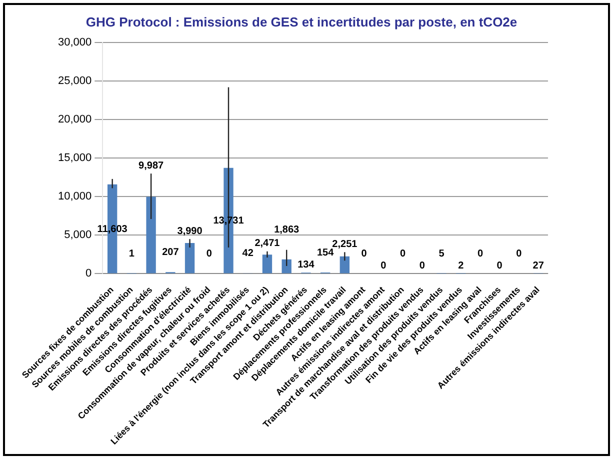 The height and width of the screenshot is (459, 613). Describe the element at coordinates (287, 230) in the screenshot. I see `data-label: 1,863` at that location.